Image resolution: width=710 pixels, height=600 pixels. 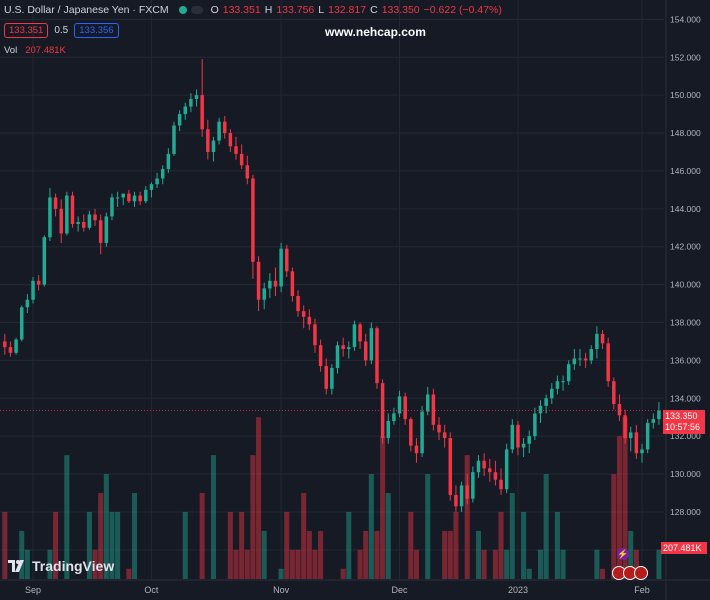 I want to click on us-flag-icon, so click(x=641, y=573).